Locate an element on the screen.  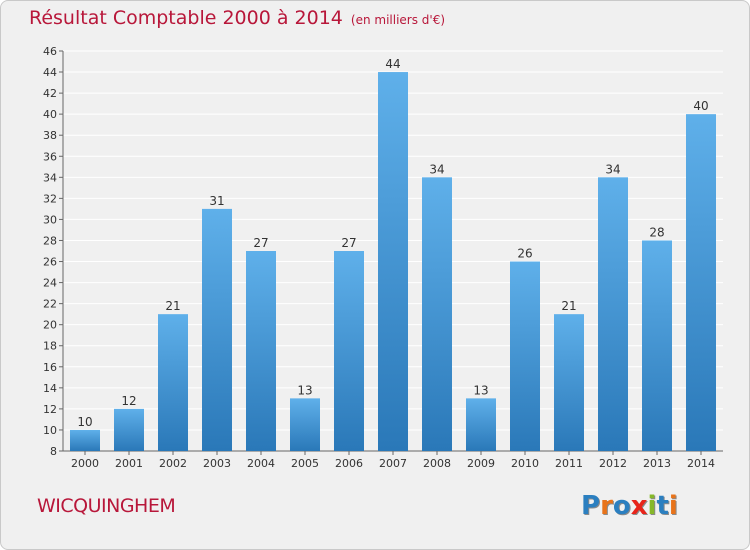
y-tick-label: 22 is located at coordinates (50, 304).